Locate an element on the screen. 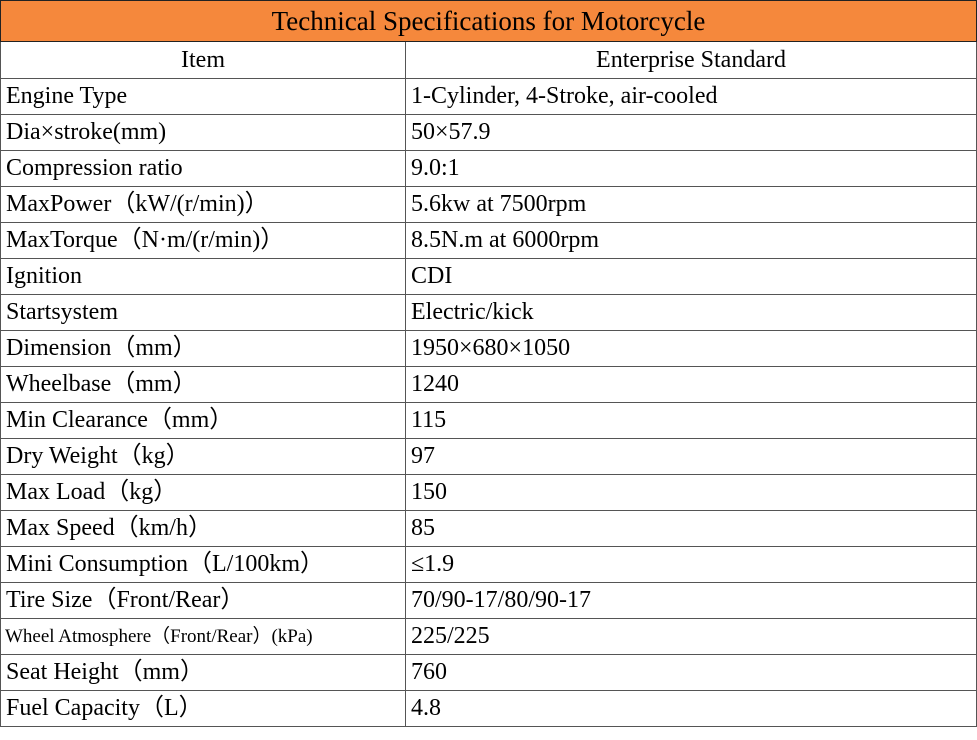  value-cell: ≤1.9 is located at coordinates (691, 564).